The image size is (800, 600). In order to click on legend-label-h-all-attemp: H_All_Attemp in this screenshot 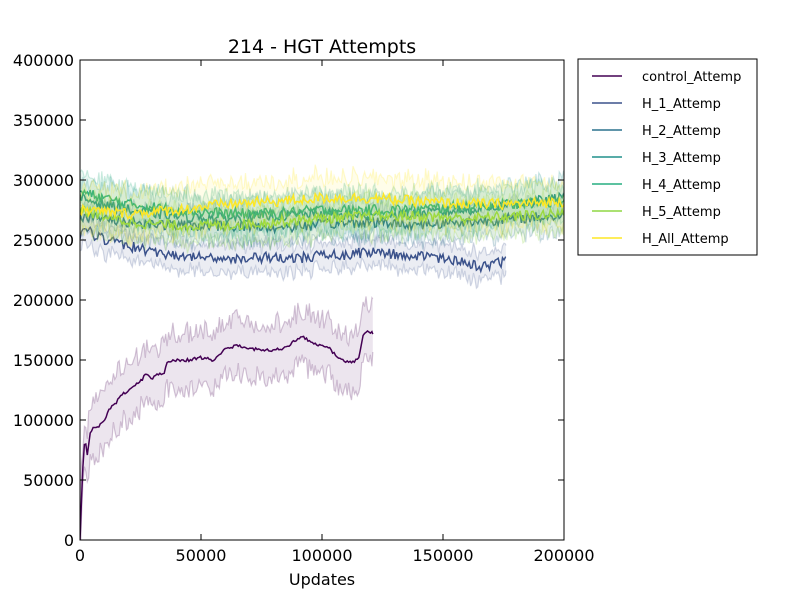, I will do `click(685, 239)`.